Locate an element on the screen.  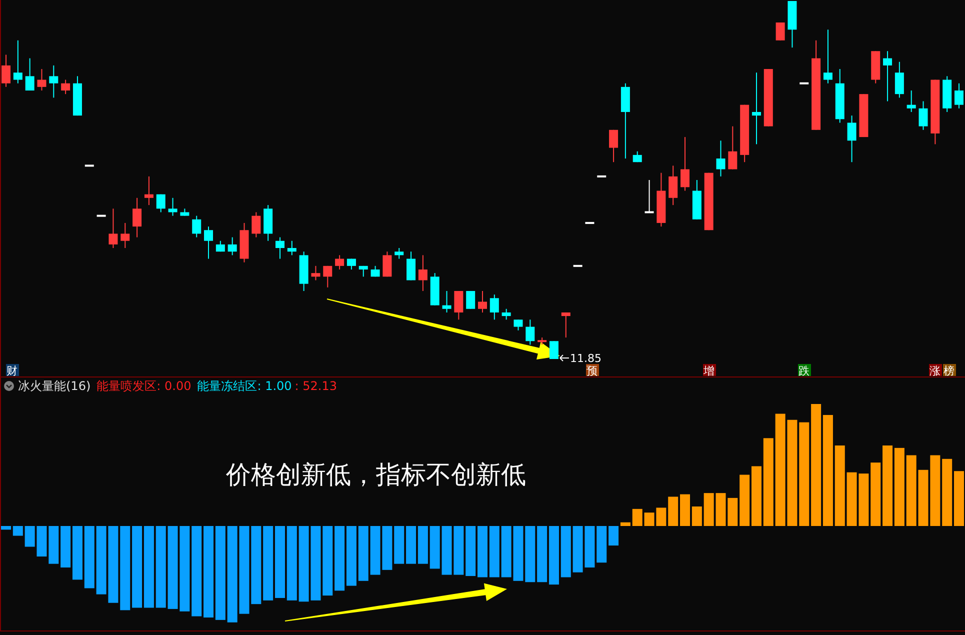
text: 增 is located at coordinates (708, 371).